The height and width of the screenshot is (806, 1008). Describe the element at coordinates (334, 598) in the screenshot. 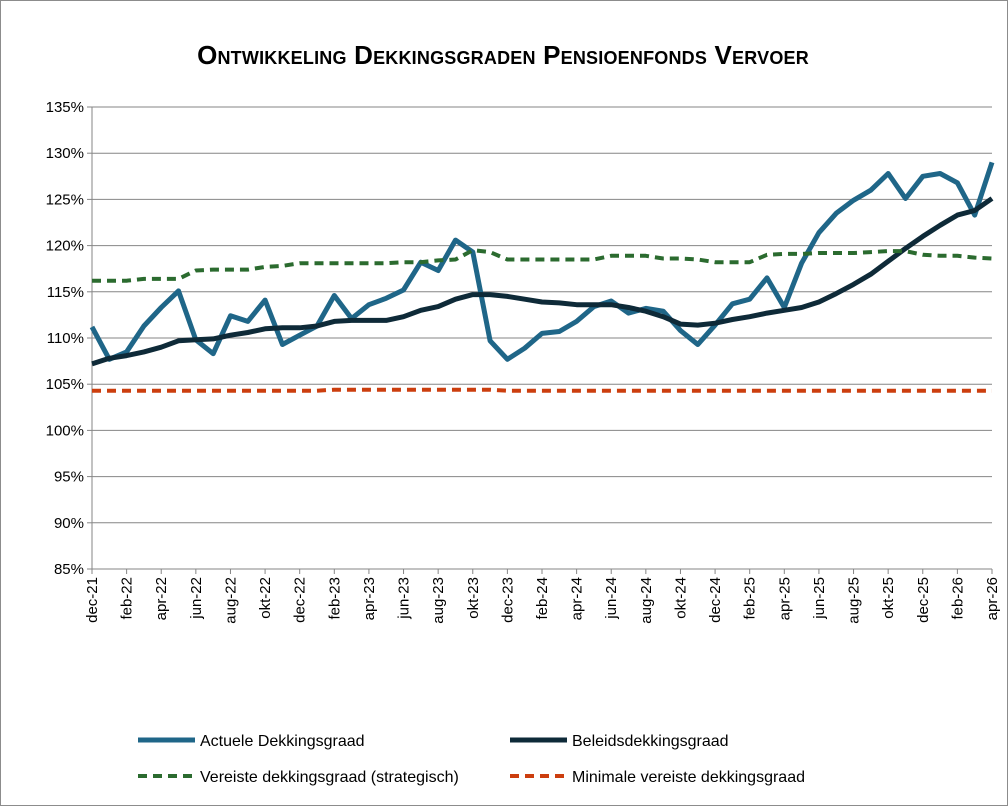

I see `x-tick-label: feb-23` at that location.